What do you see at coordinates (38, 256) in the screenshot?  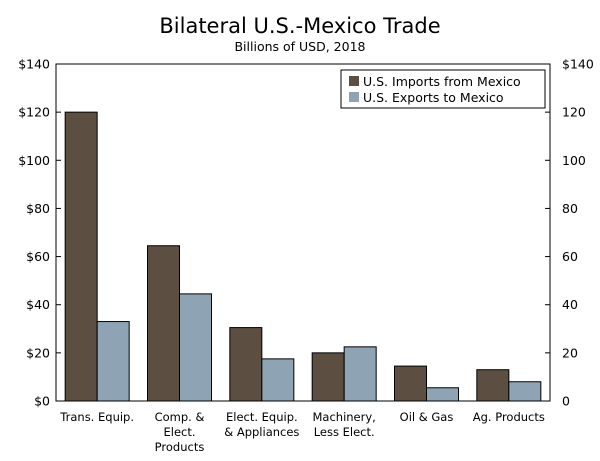 I see `y-tick-label-left: $60` at bounding box center [38, 256].